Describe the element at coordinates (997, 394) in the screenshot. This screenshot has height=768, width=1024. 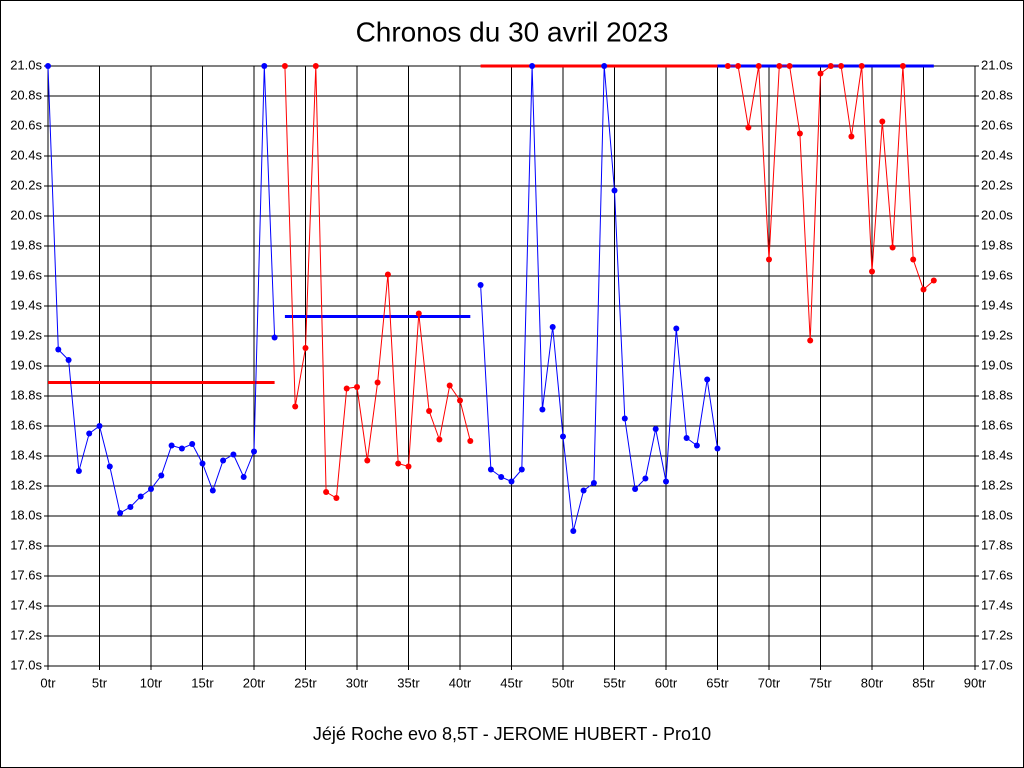
I see `y2-tick-label: 18.8s` at that location.